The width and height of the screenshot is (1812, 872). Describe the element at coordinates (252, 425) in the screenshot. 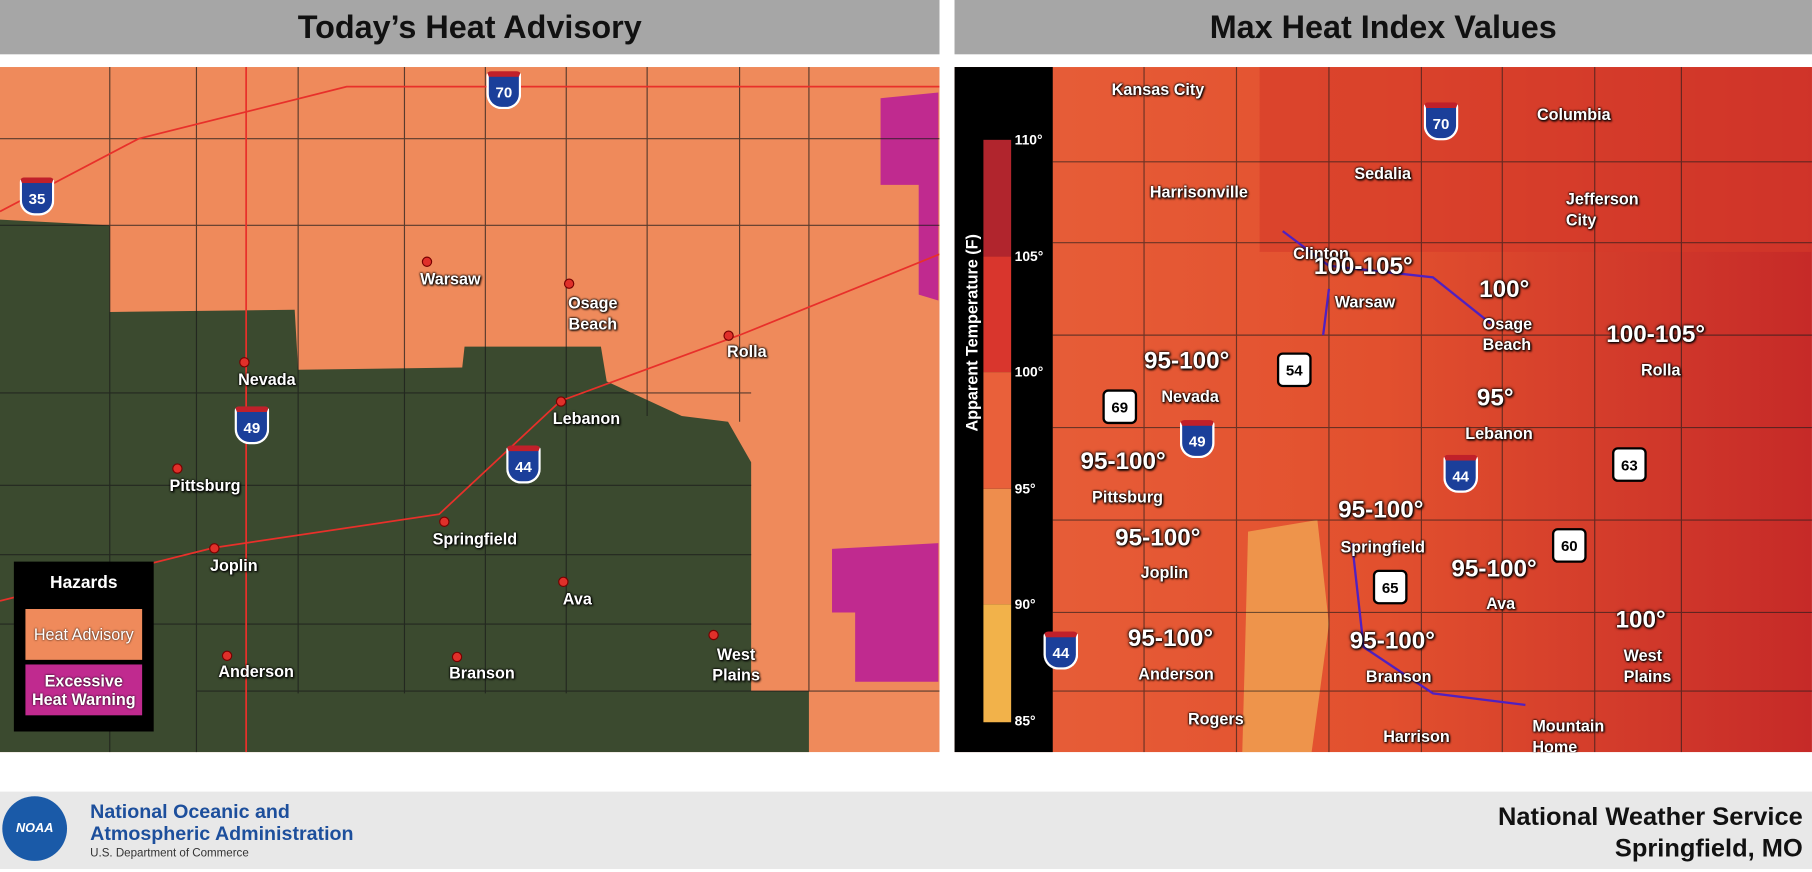

I see `interstate-shield: 49` at that location.